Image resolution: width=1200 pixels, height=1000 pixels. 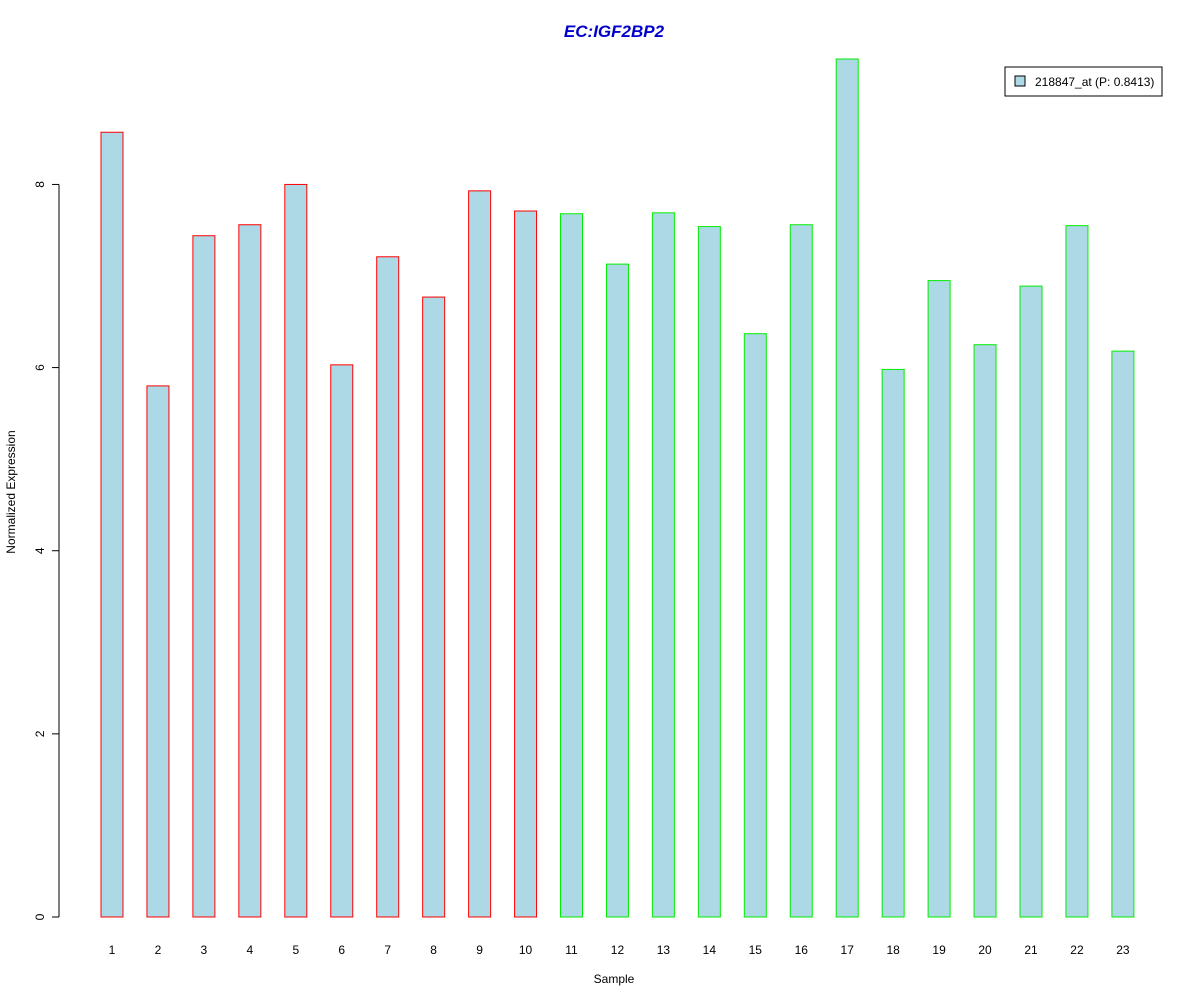 I want to click on legend-swatch, so click(x=1020, y=81).